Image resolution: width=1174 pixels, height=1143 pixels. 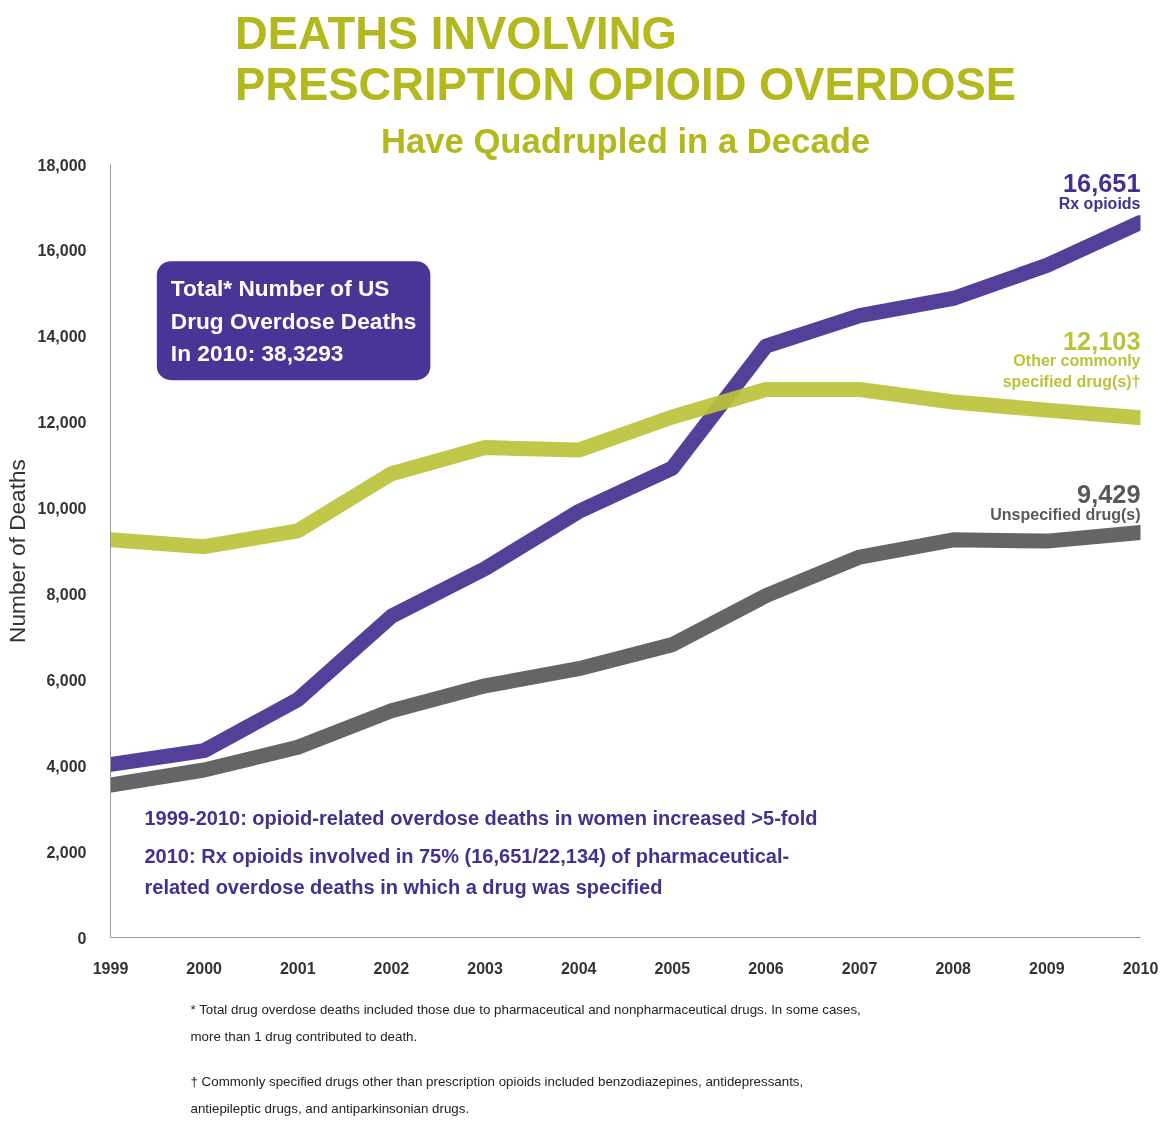 What do you see at coordinates (1109, 493) in the screenshot?
I see `data-label: 9,429` at bounding box center [1109, 493].